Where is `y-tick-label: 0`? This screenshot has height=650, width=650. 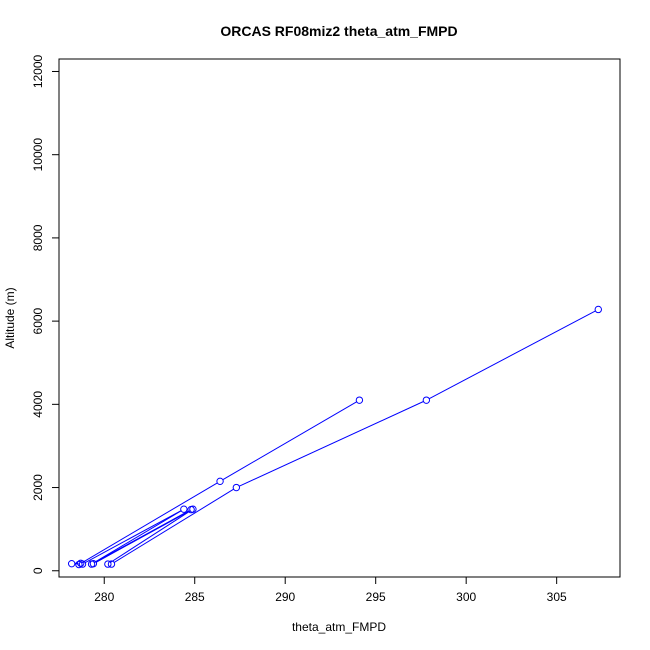
y-tick-label: 0 is located at coordinates (38, 570).